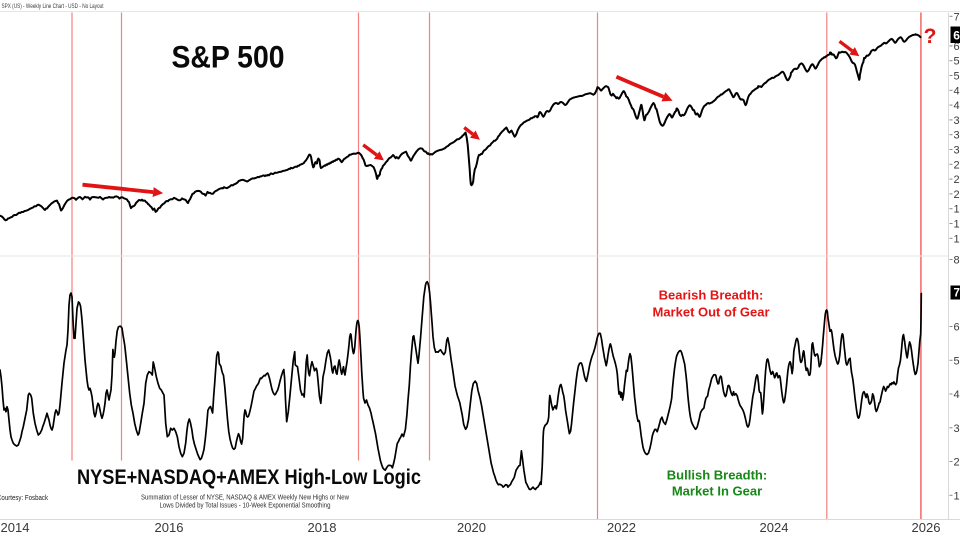  What do you see at coordinates (15, 527) in the screenshot?
I see `svg-text: 2014` at bounding box center [15, 527].